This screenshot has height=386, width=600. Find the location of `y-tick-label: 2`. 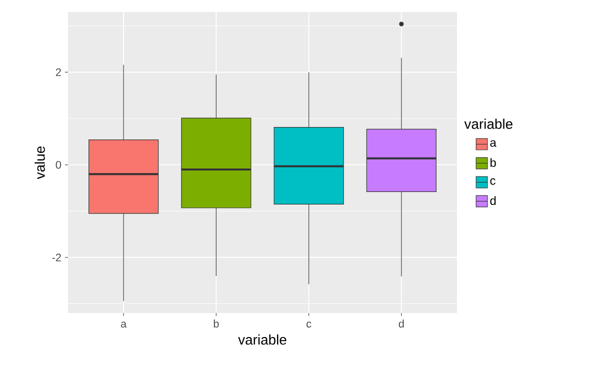

y-tick-label: 2 is located at coordinates (58, 72).